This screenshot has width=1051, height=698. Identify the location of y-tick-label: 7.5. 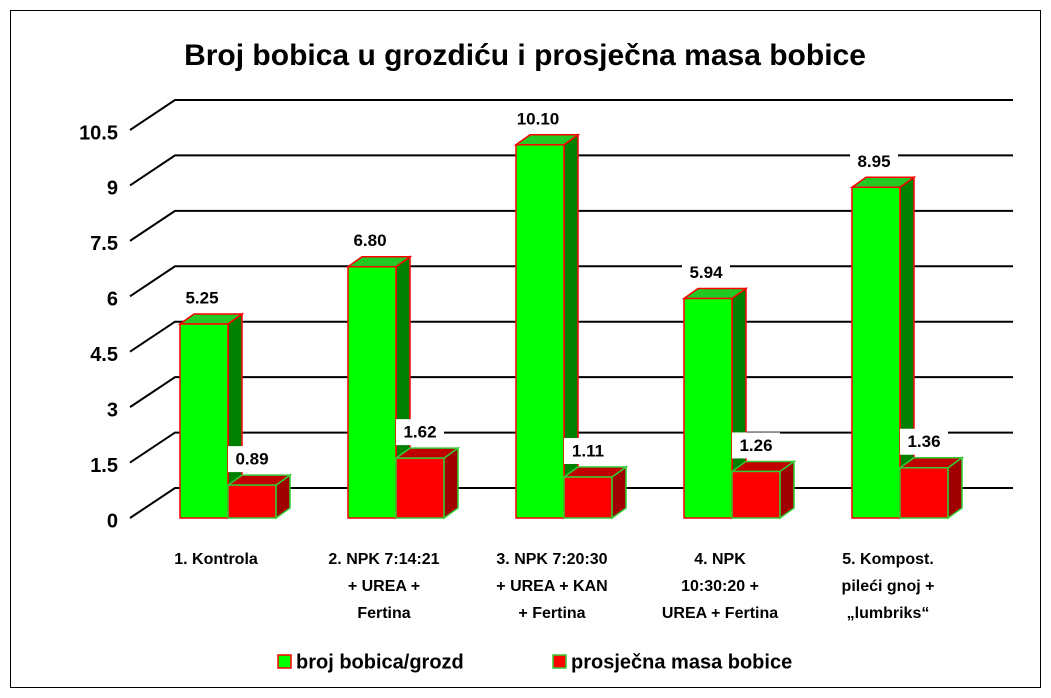
(104, 244).